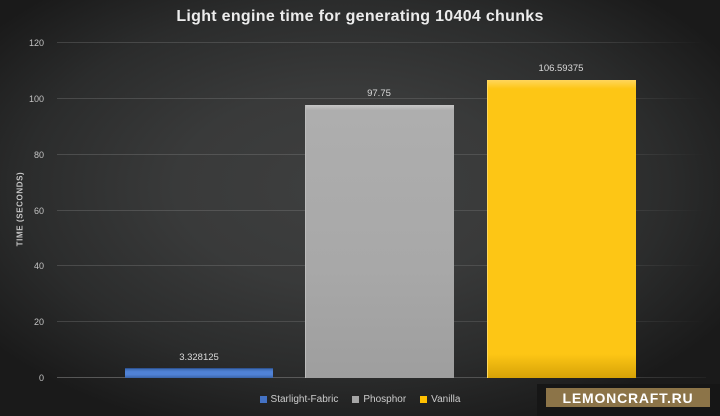 The width and height of the screenshot is (720, 416). I want to click on y-tick-20: 20, so click(38, 322).